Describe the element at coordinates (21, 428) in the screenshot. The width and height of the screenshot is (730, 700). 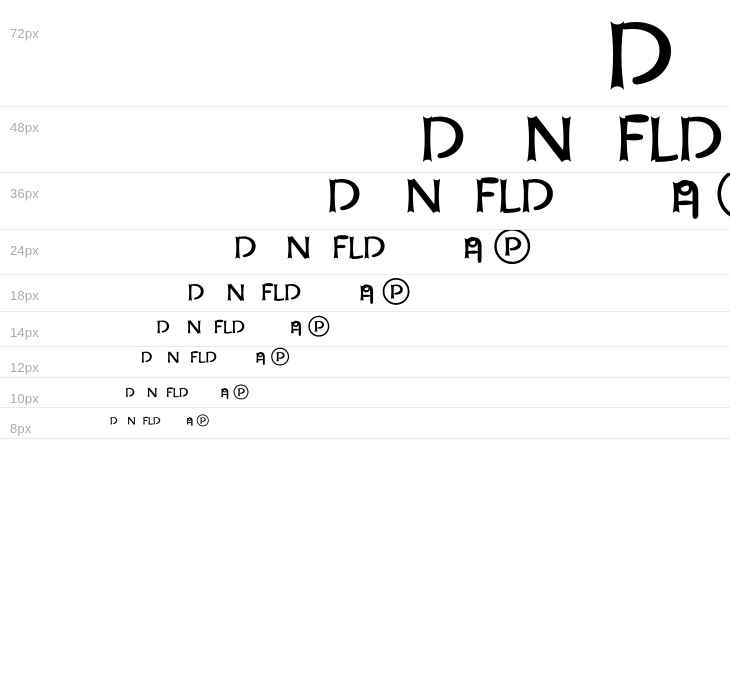
I see `size-label: 8px` at that location.